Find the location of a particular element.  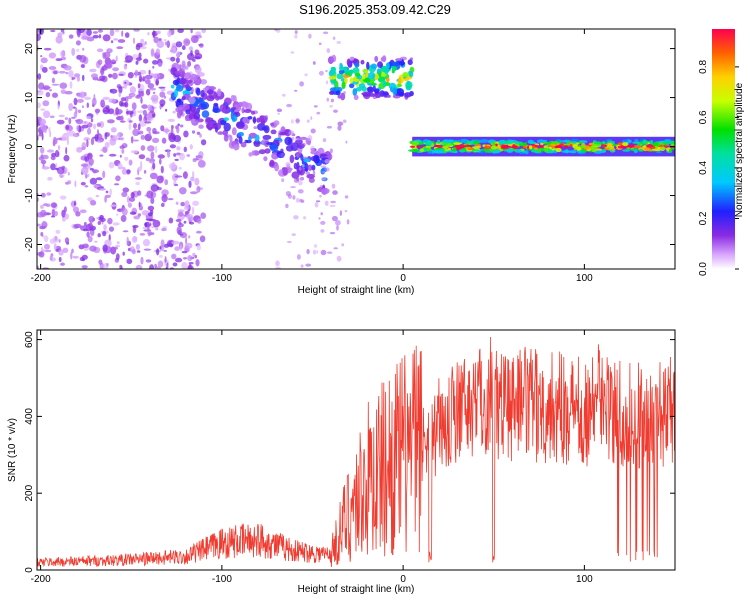

spectrogram-x-tick-label: 100 is located at coordinates (584, 278).